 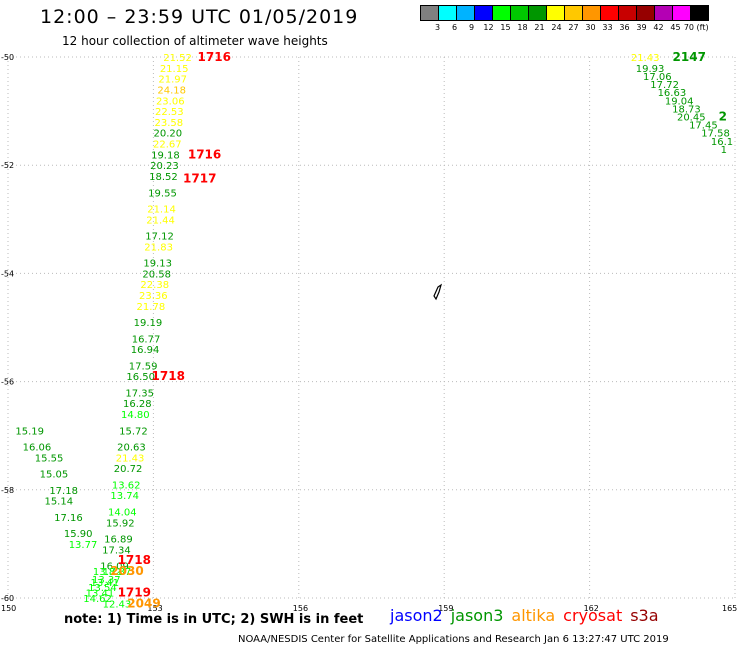 I want to click on lon-tick-label: 165, so click(x=729, y=608).